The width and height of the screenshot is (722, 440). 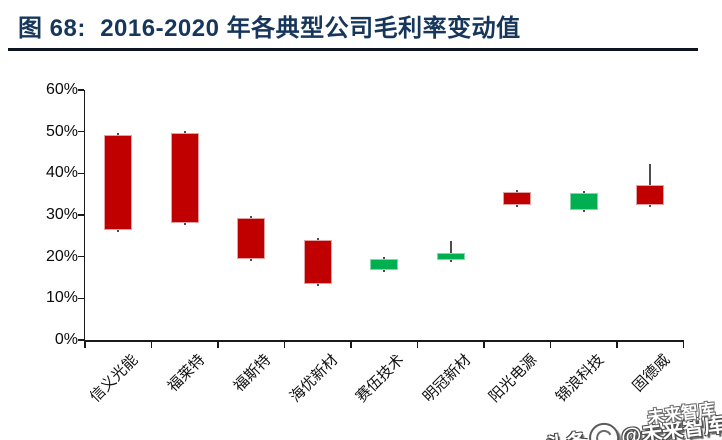 I want to click on y-axis-label: 0%, so click(x=66, y=339).